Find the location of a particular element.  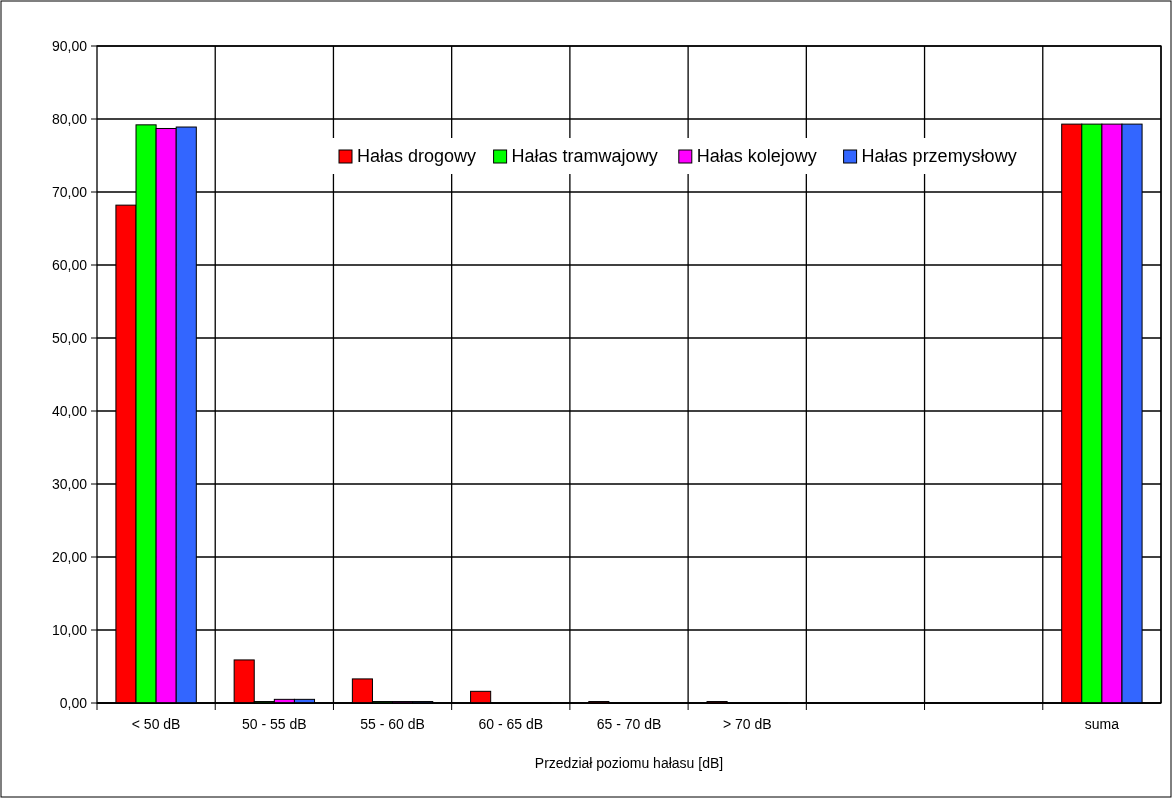

y-tick-label: 10,00 is located at coordinates (69, 629).